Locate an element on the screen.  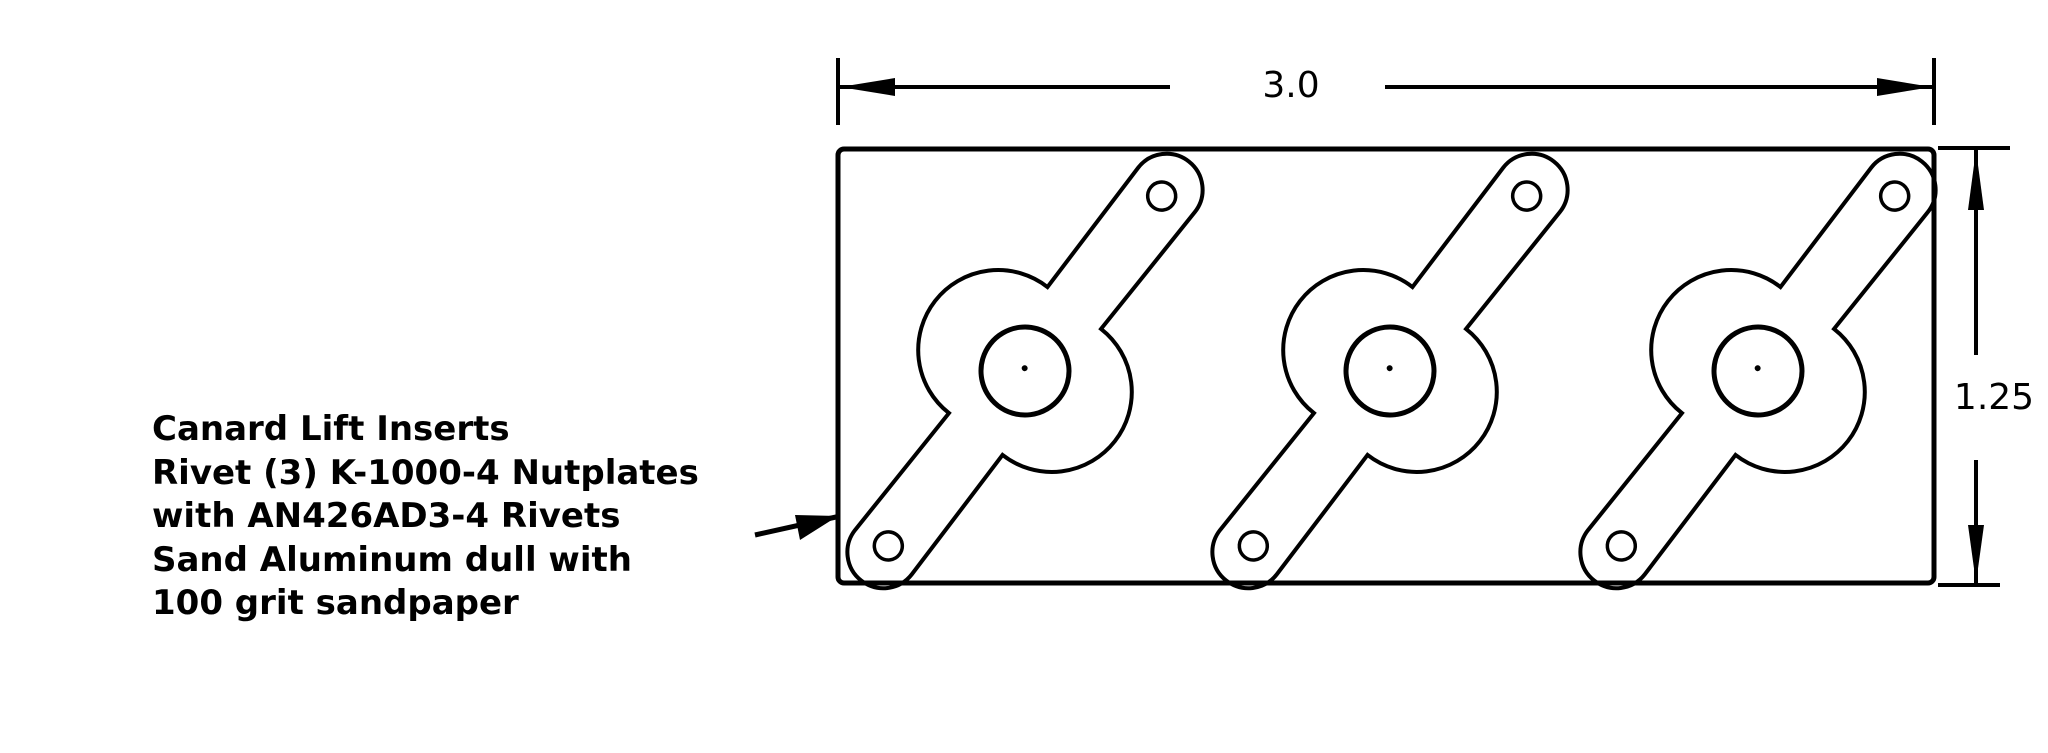
width-dimension: 3.0 is located at coordinates (1386, 91).